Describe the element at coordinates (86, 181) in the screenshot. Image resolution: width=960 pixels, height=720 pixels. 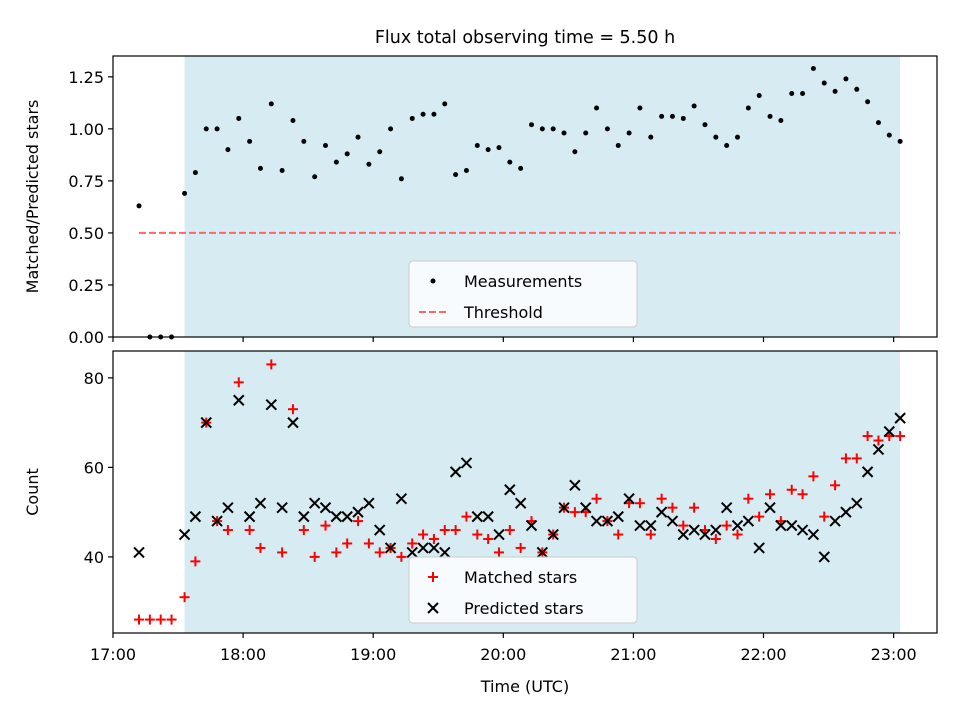
I see `y-tick-label: 0.75` at that location.